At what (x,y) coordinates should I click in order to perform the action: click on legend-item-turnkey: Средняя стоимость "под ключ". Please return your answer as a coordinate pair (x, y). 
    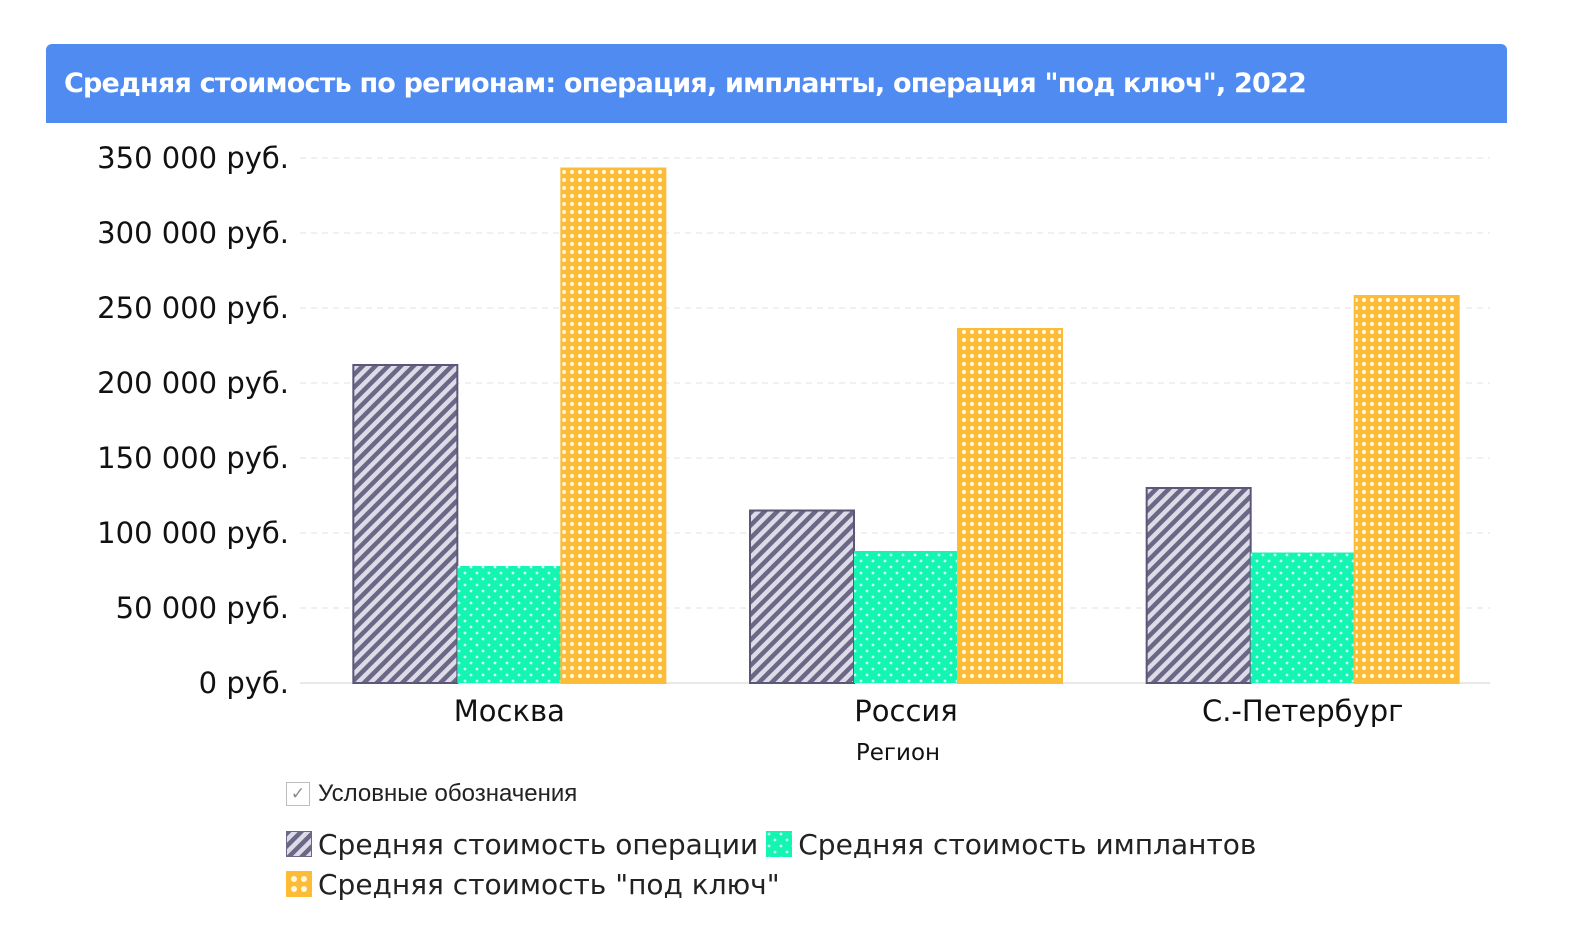
    Looking at the image, I should click on (533, 884).